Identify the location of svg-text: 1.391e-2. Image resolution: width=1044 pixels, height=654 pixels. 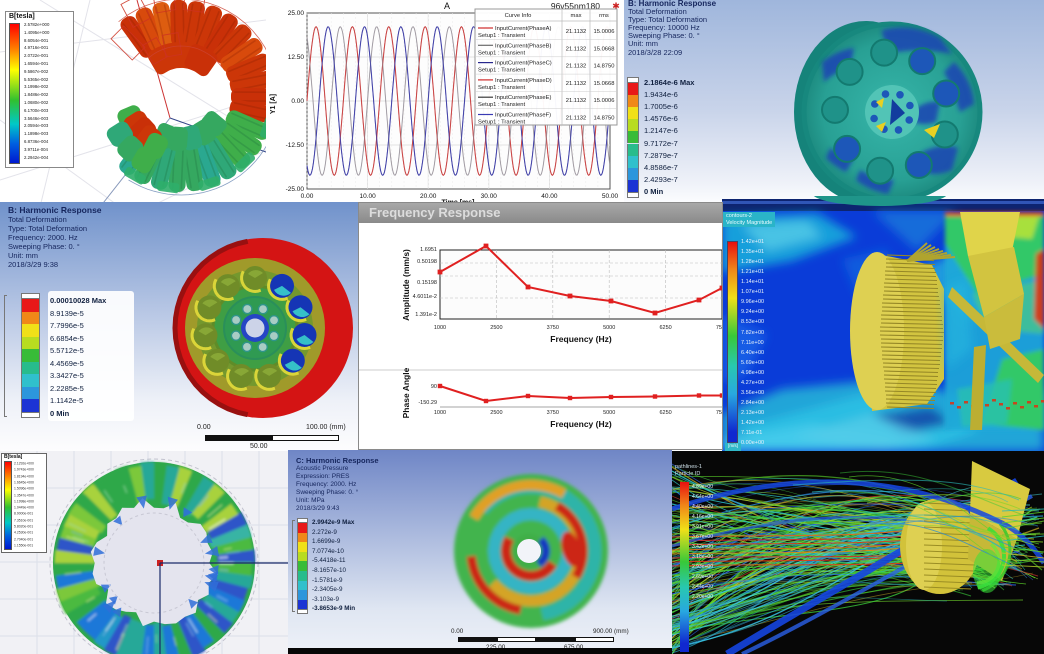
(426, 315).